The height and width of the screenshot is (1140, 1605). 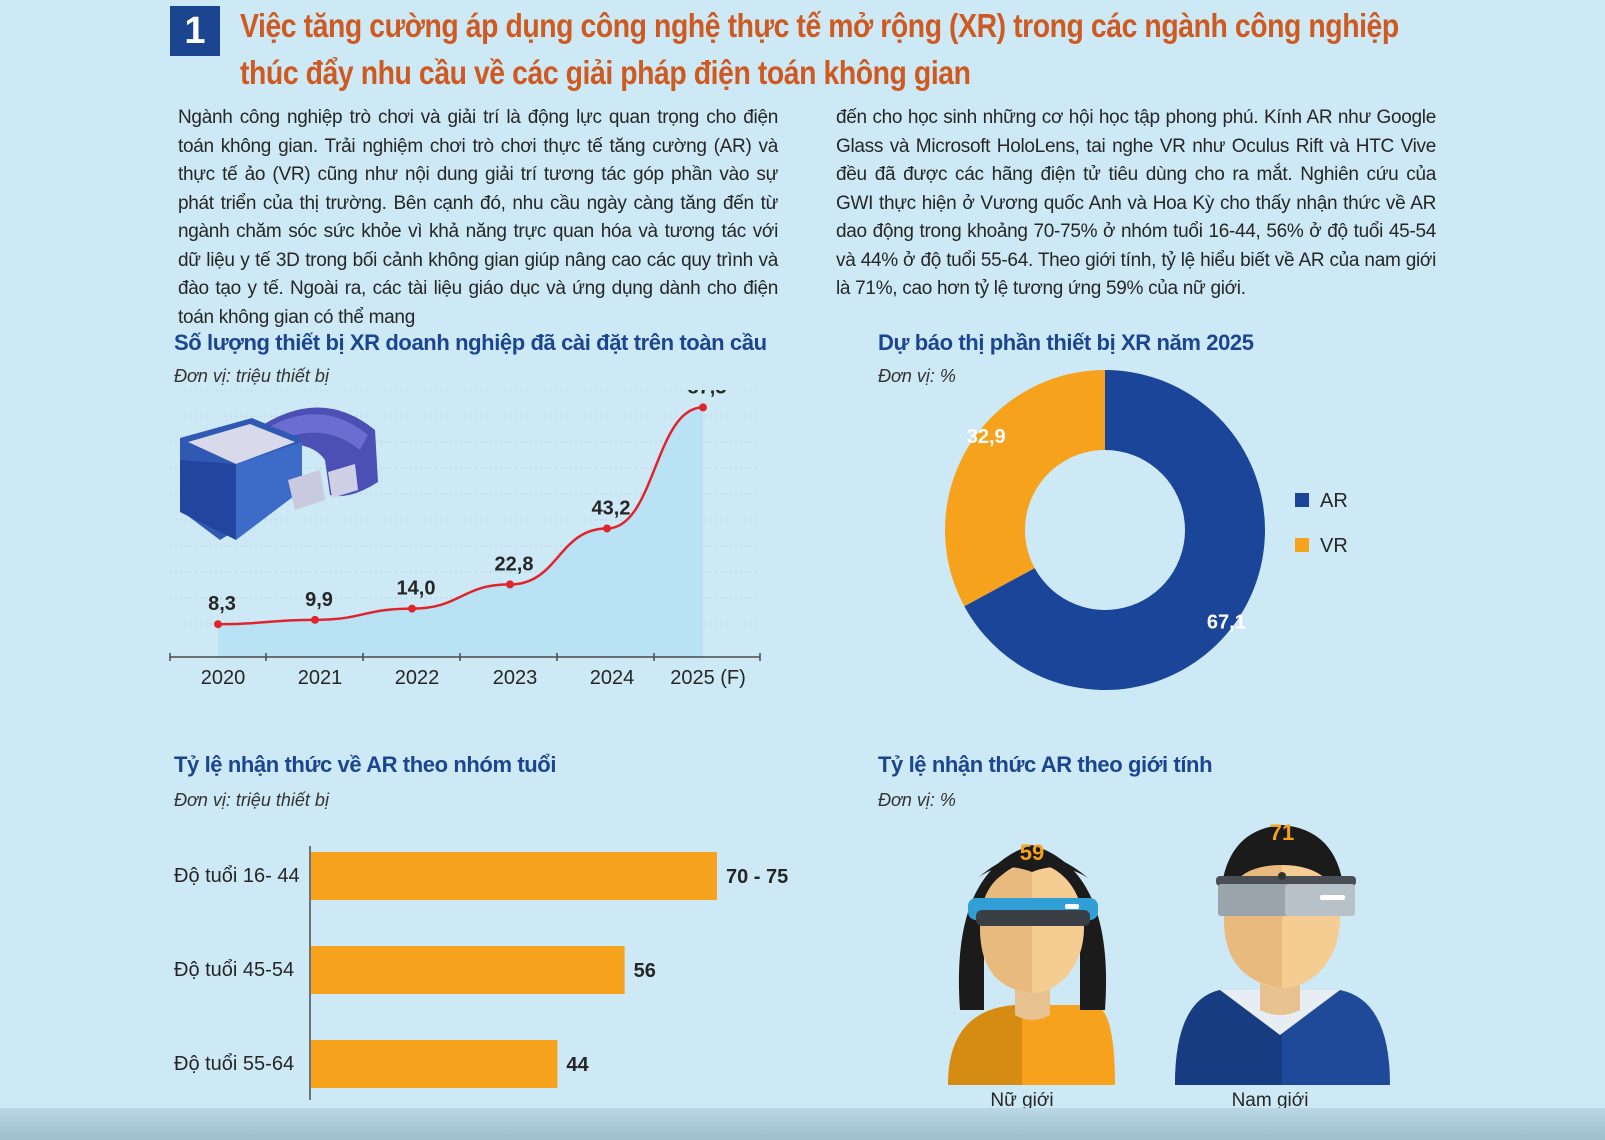 What do you see at coordinates (917, 800) in the screenshot?
I see `gender-chart-unit: Đơn vị: %` at bounding box center [917, 800].